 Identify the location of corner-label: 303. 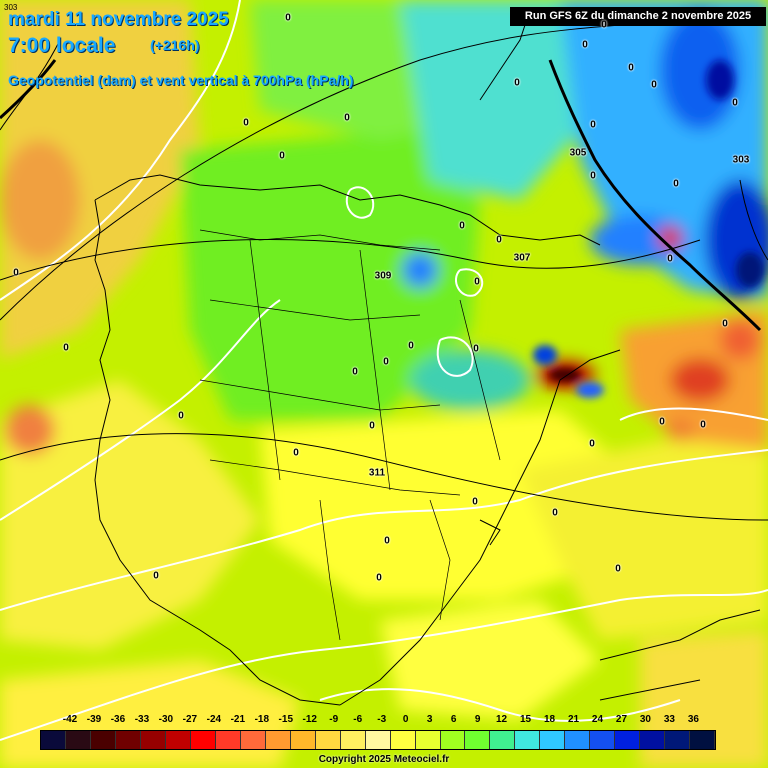
(11, 7).